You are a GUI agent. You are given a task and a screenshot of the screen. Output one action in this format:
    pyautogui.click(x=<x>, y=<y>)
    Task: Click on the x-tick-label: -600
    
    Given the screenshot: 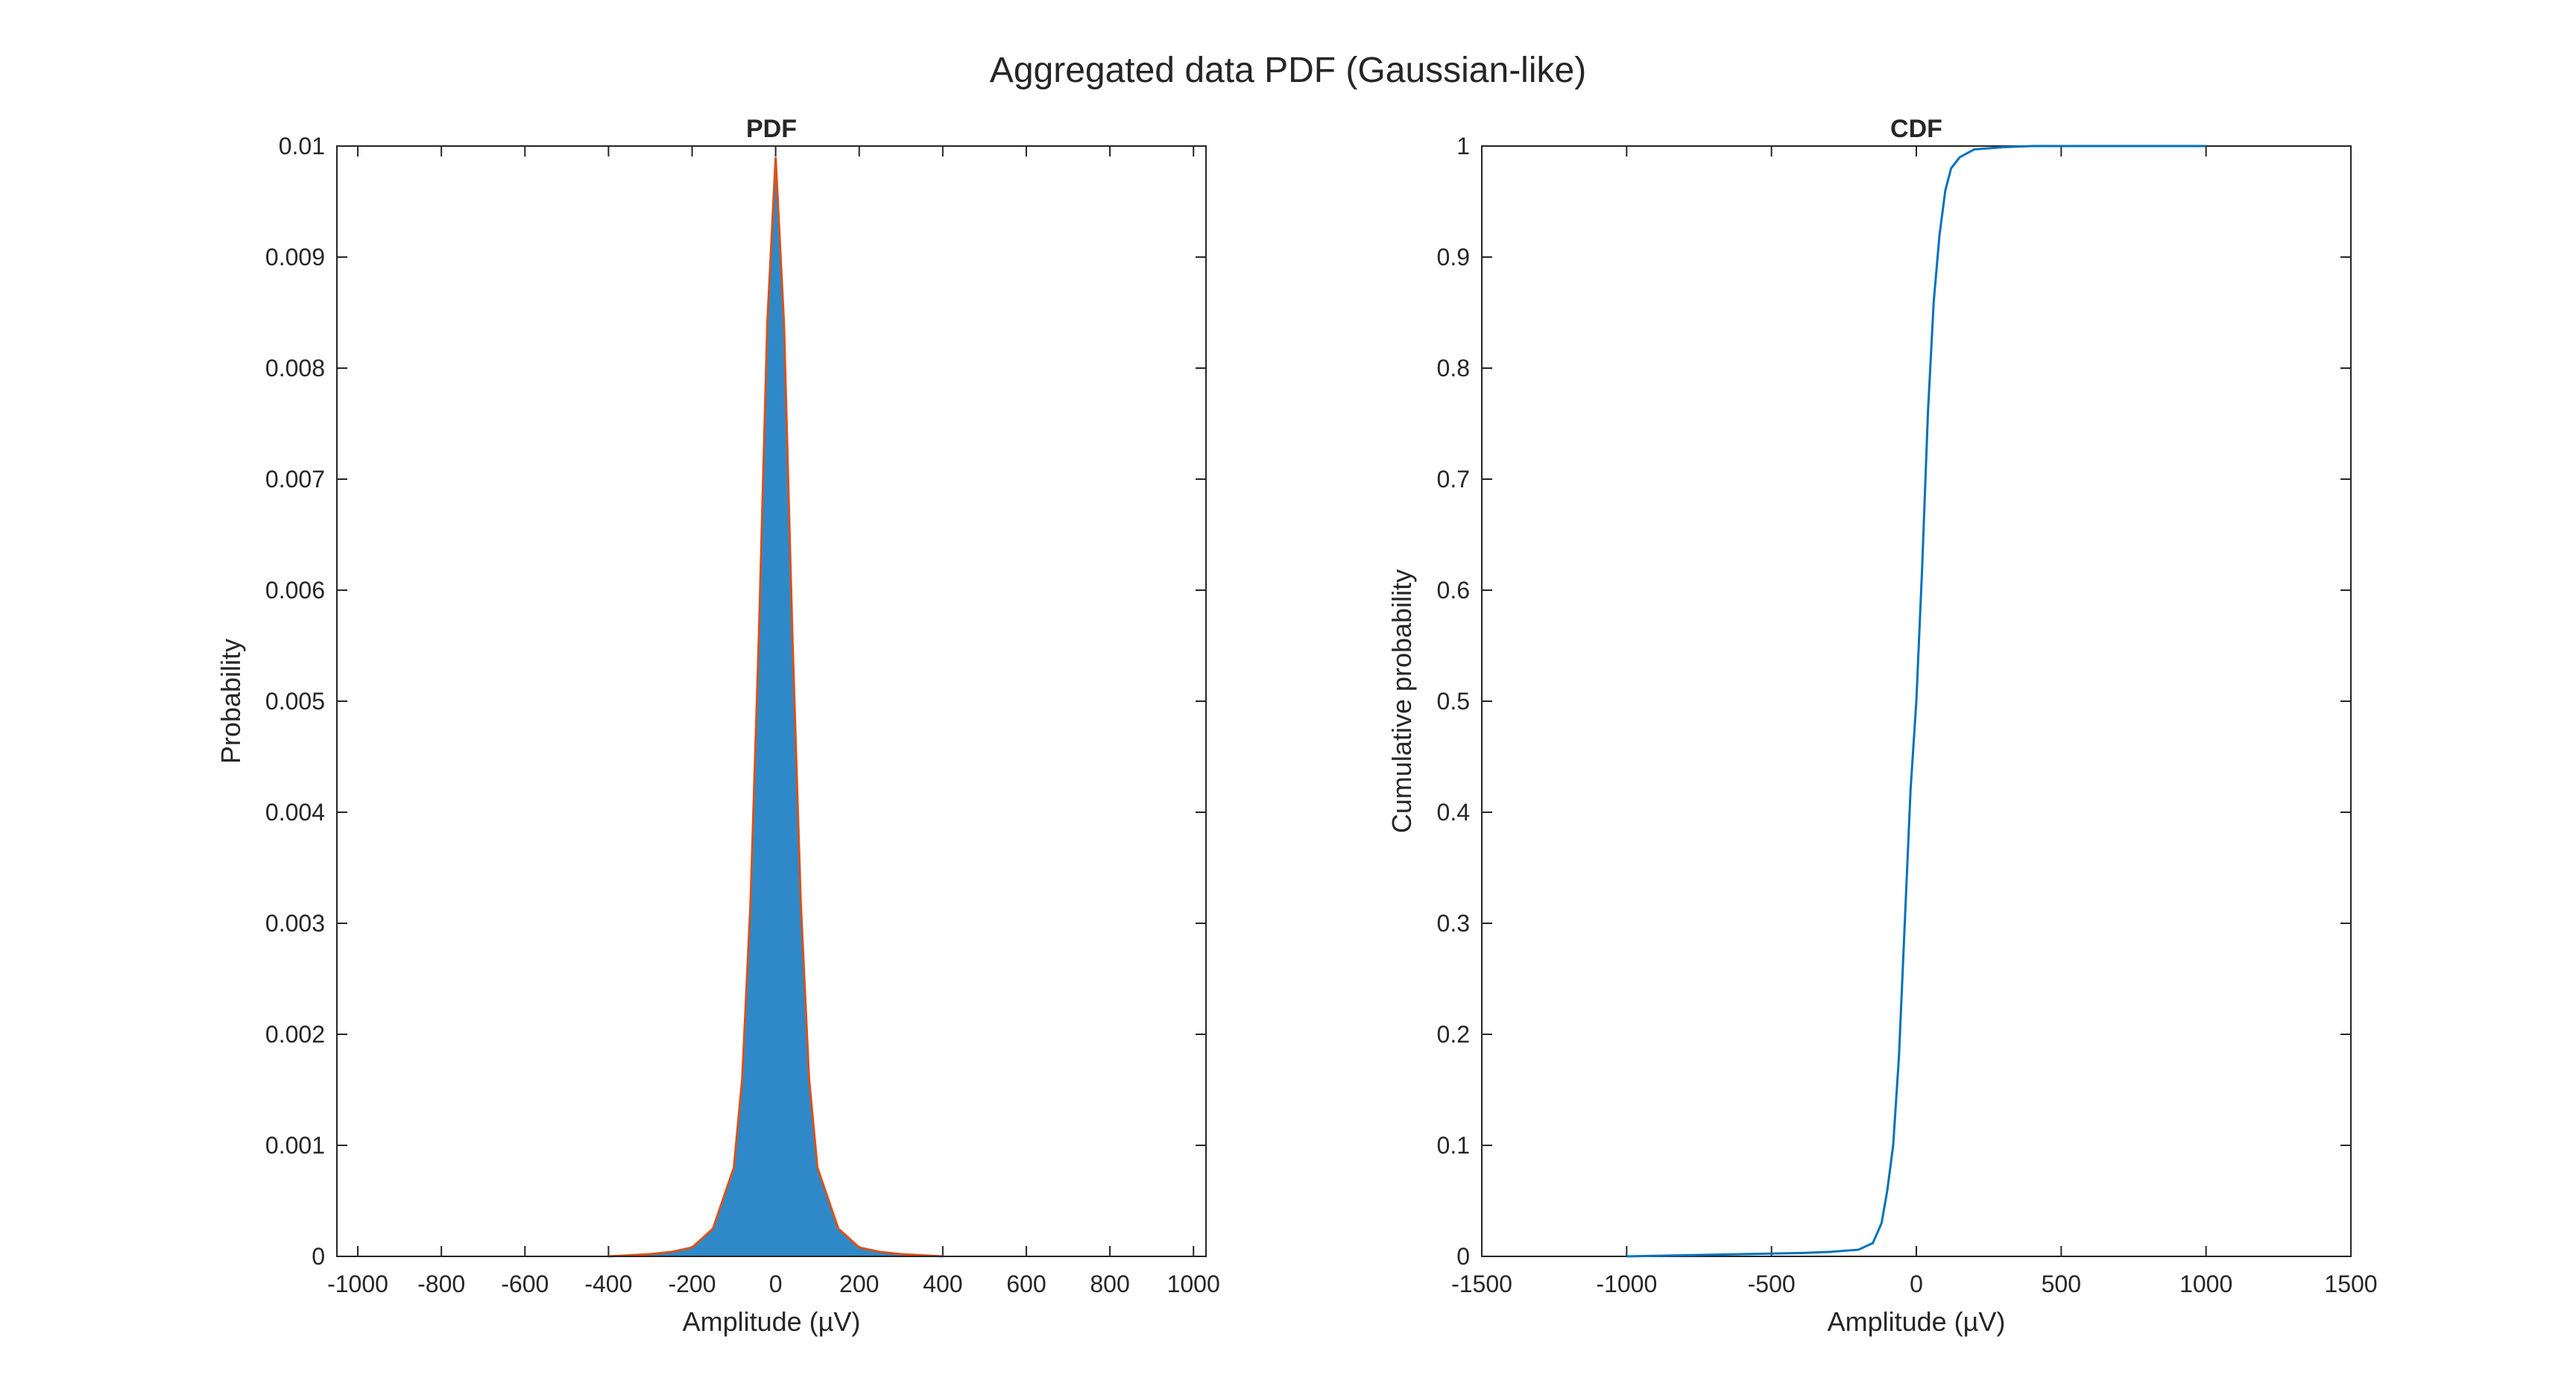 What is the action you would take?
    pyautogui.click(x=525, y=1284)
    